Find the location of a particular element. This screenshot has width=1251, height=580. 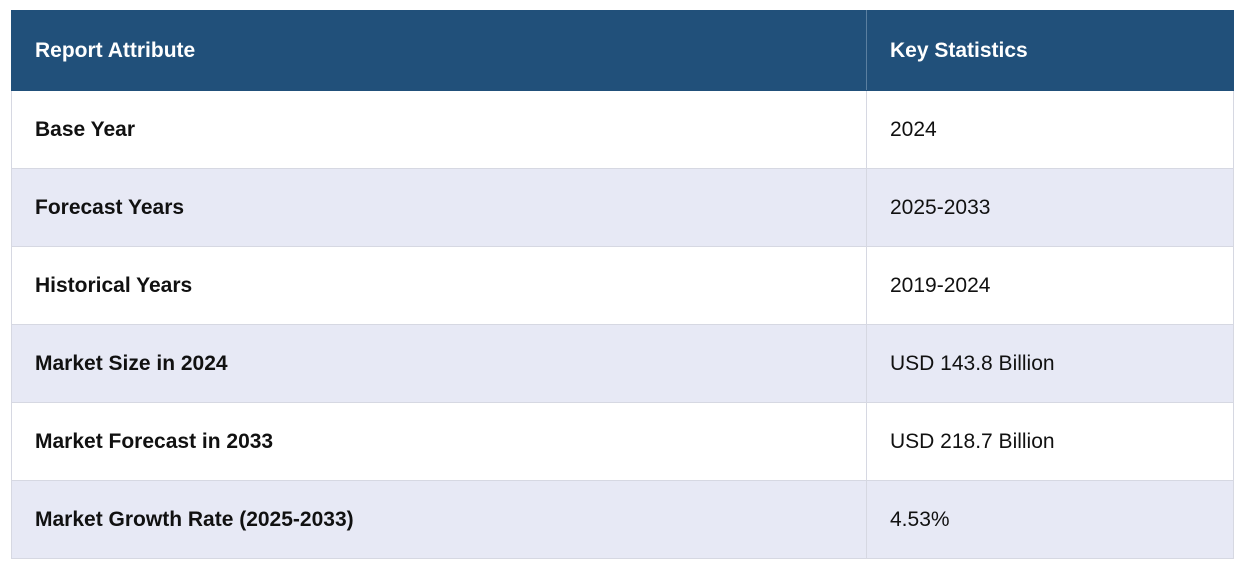

attribute-cell: Historical Years is located at coordinates (439, 285).